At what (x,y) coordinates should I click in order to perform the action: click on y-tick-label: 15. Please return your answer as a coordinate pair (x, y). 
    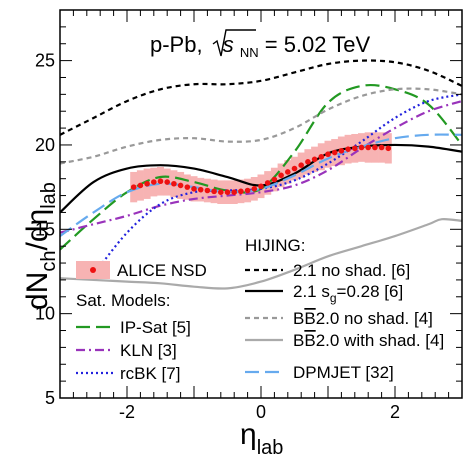
    Looking at the image, I should click on (45, 229).